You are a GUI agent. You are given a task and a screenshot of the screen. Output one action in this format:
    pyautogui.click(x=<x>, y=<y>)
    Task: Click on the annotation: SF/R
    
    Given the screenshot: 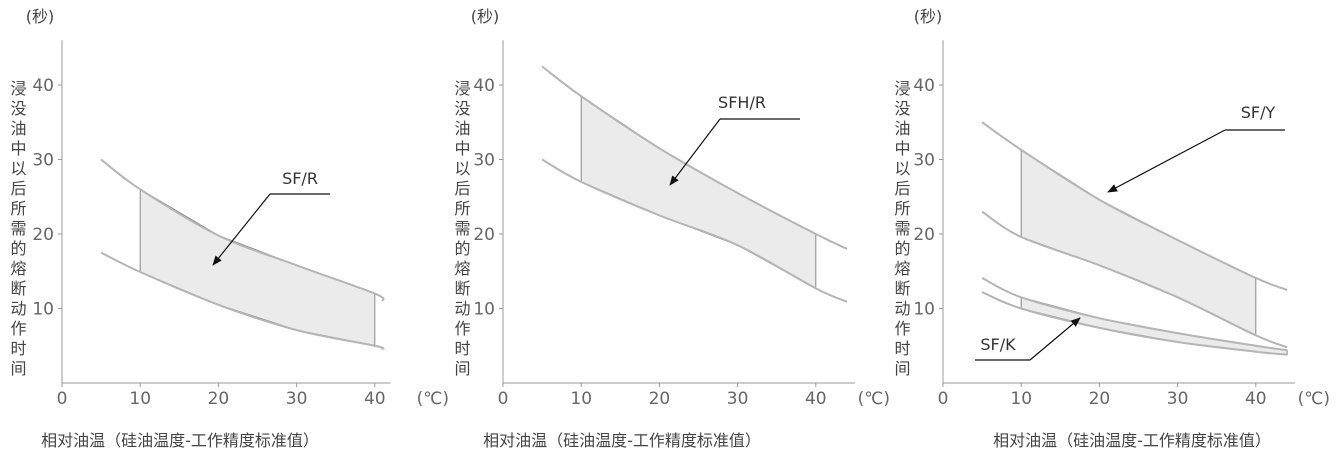 What is the action you would take?
    pyautogui.click(x=300, y=178)
    